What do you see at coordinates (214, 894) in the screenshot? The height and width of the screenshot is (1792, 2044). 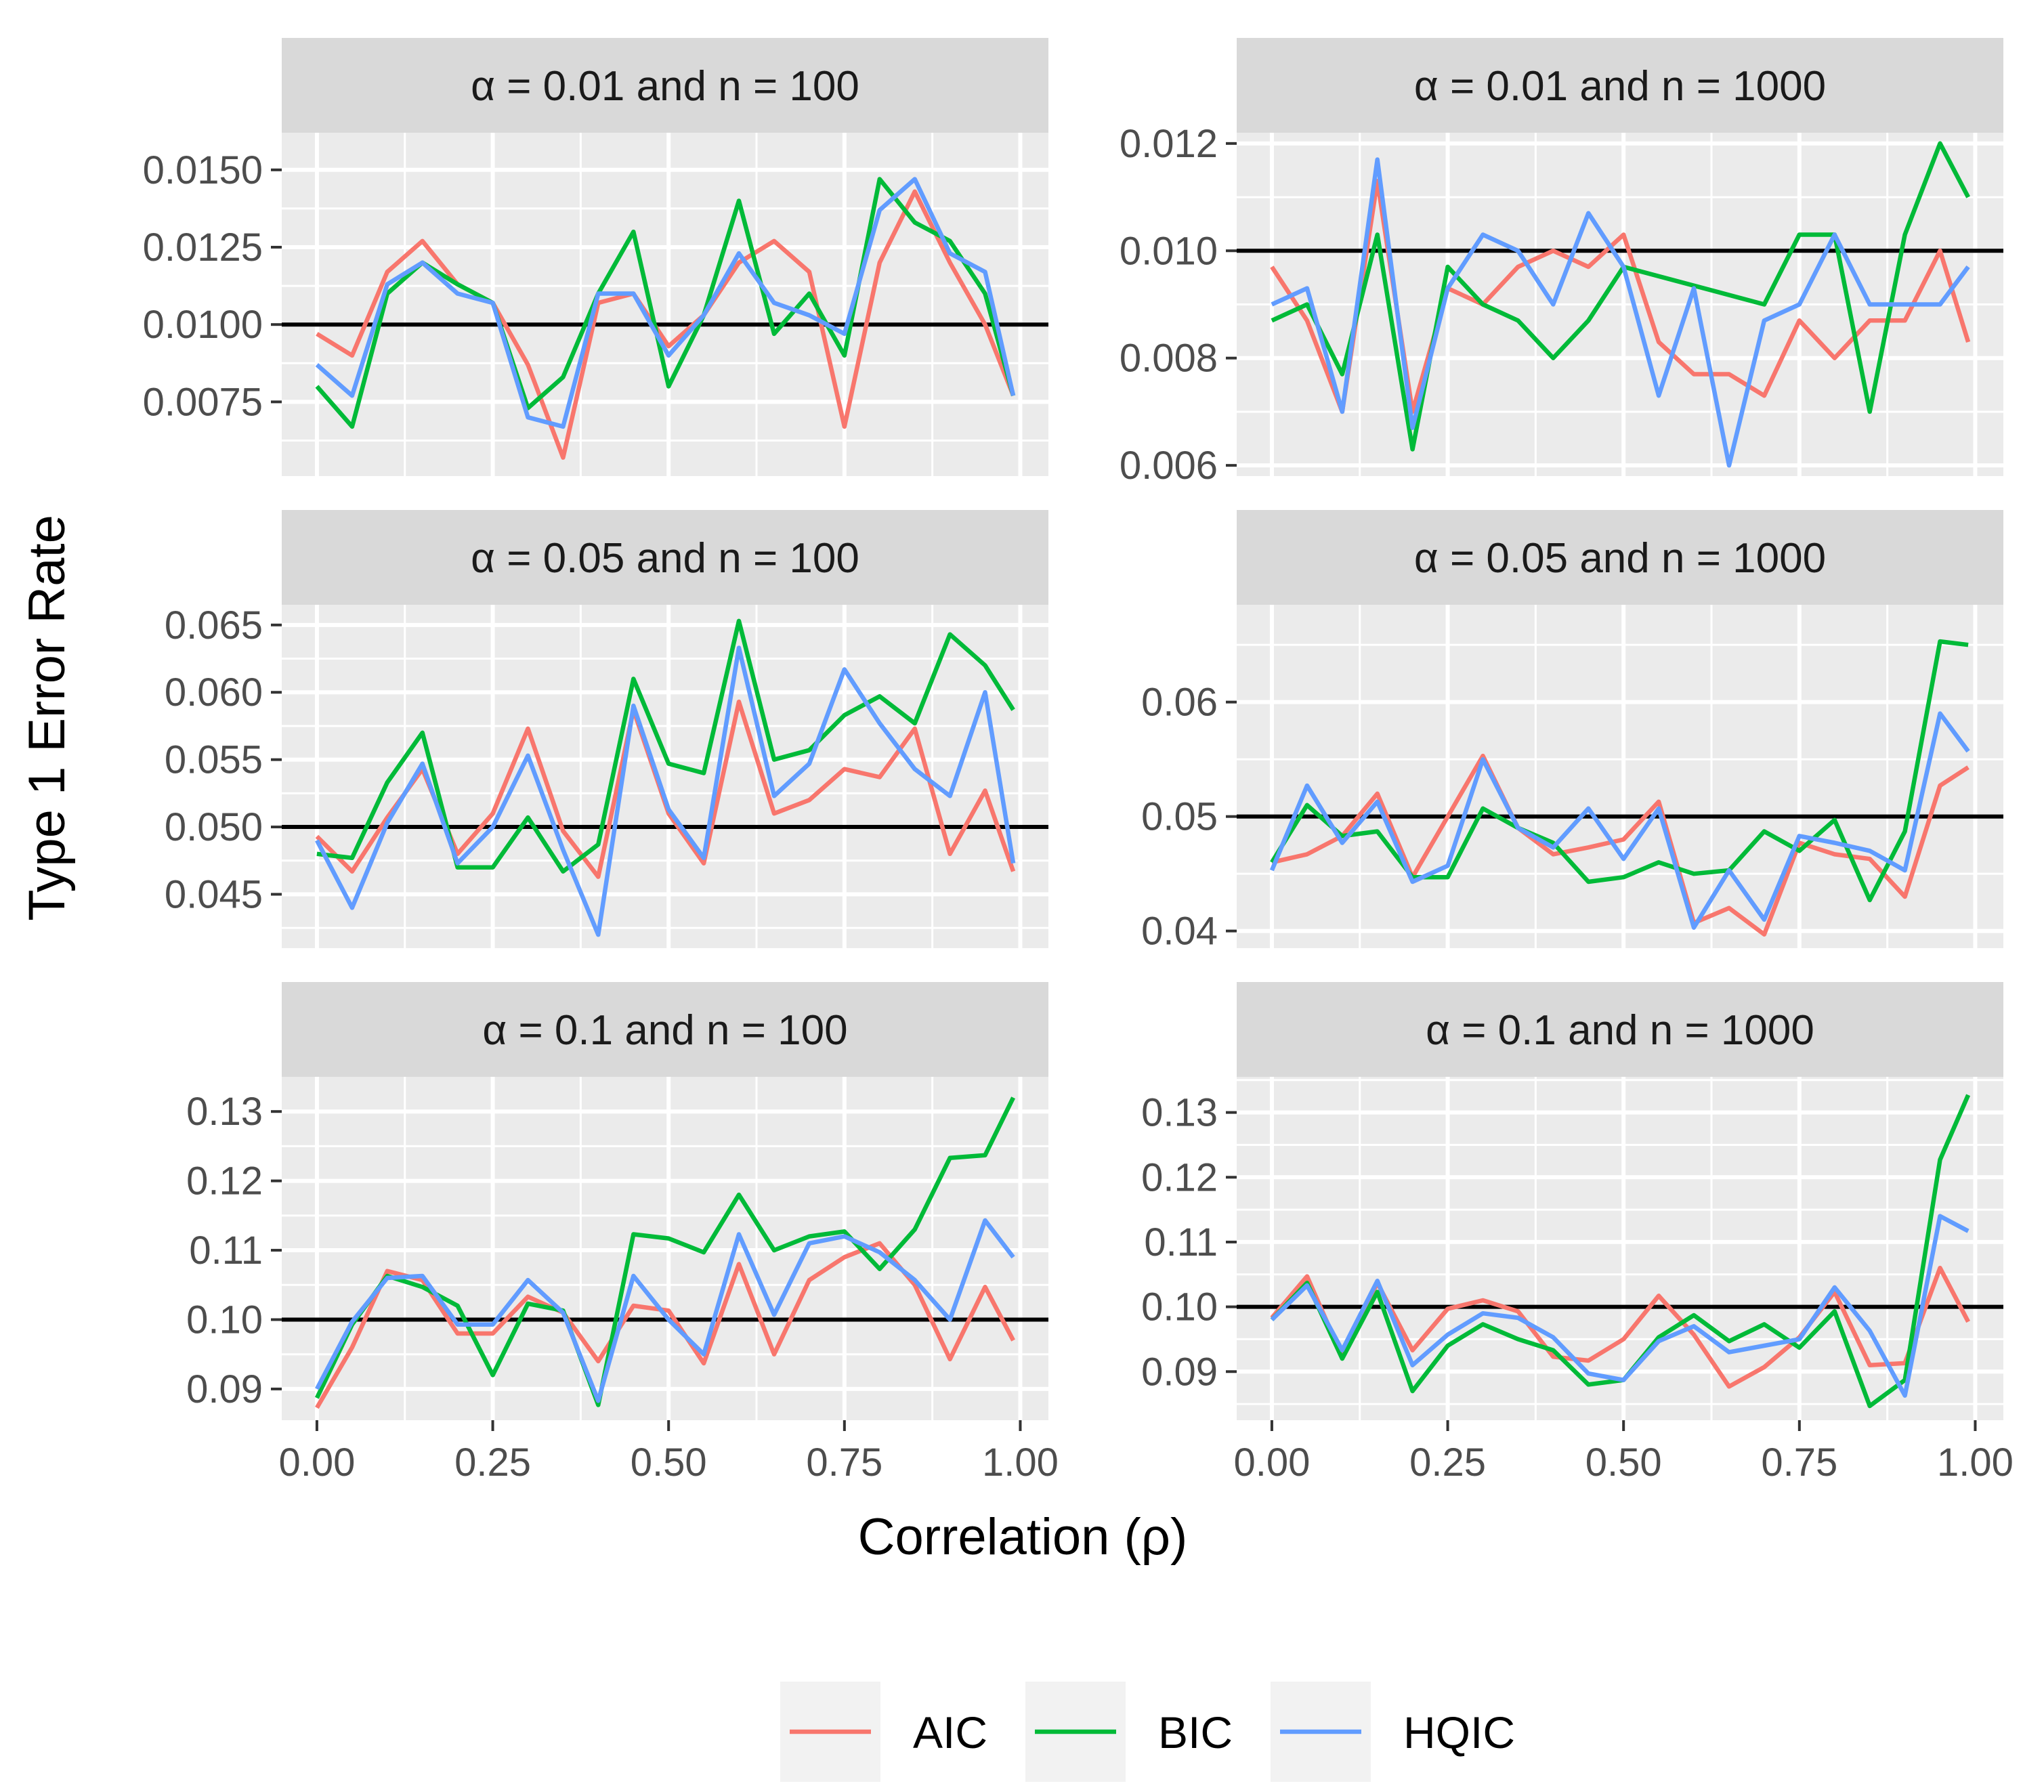 I see `y-tick-label: 0.045` at bounding box center [214, 894].